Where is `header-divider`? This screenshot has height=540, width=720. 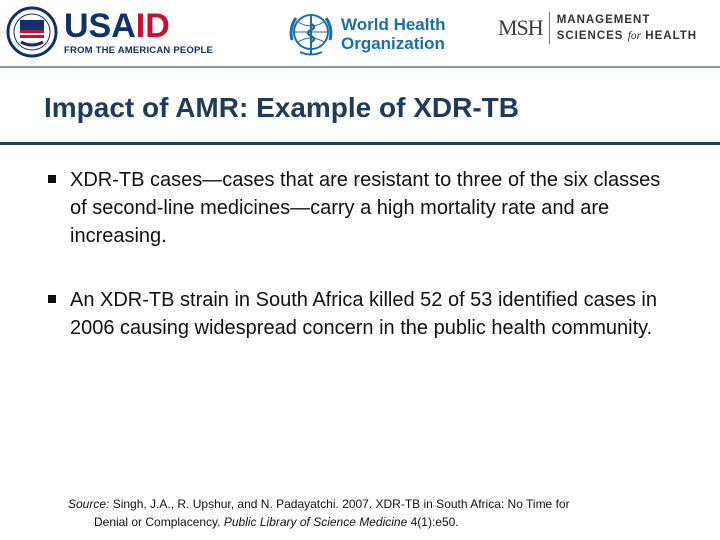
header-divider is located at coordinates (360, 67).